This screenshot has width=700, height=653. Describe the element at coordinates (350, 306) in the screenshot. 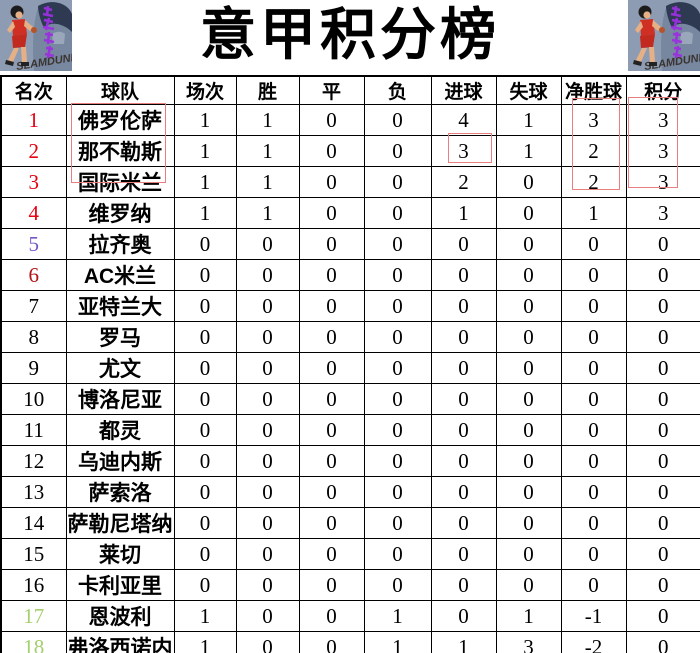

I see `table-row: 7 亚特兰大 0 0 0 0 0 0 0 0` at that location.